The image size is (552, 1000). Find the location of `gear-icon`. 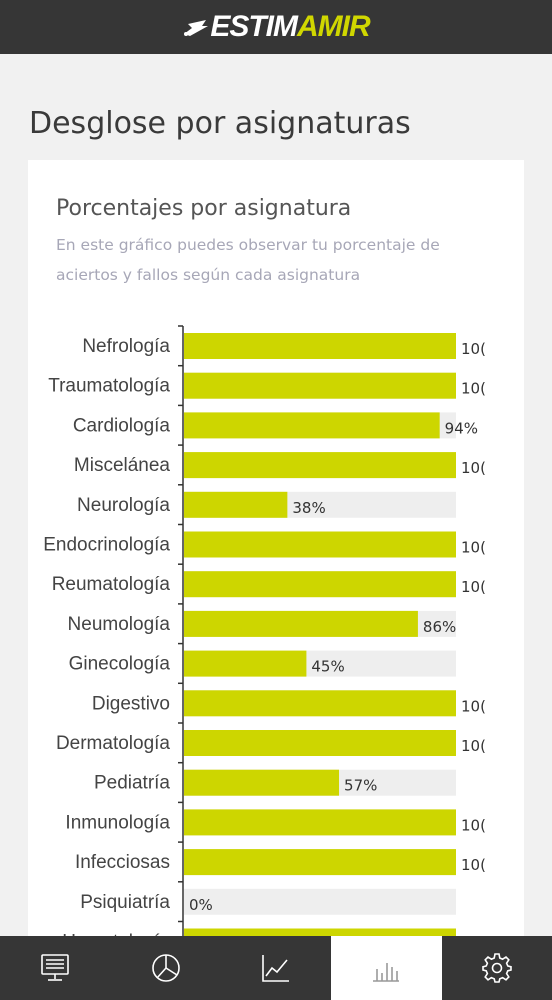

gear-icon is located at coordinates (497, 968).